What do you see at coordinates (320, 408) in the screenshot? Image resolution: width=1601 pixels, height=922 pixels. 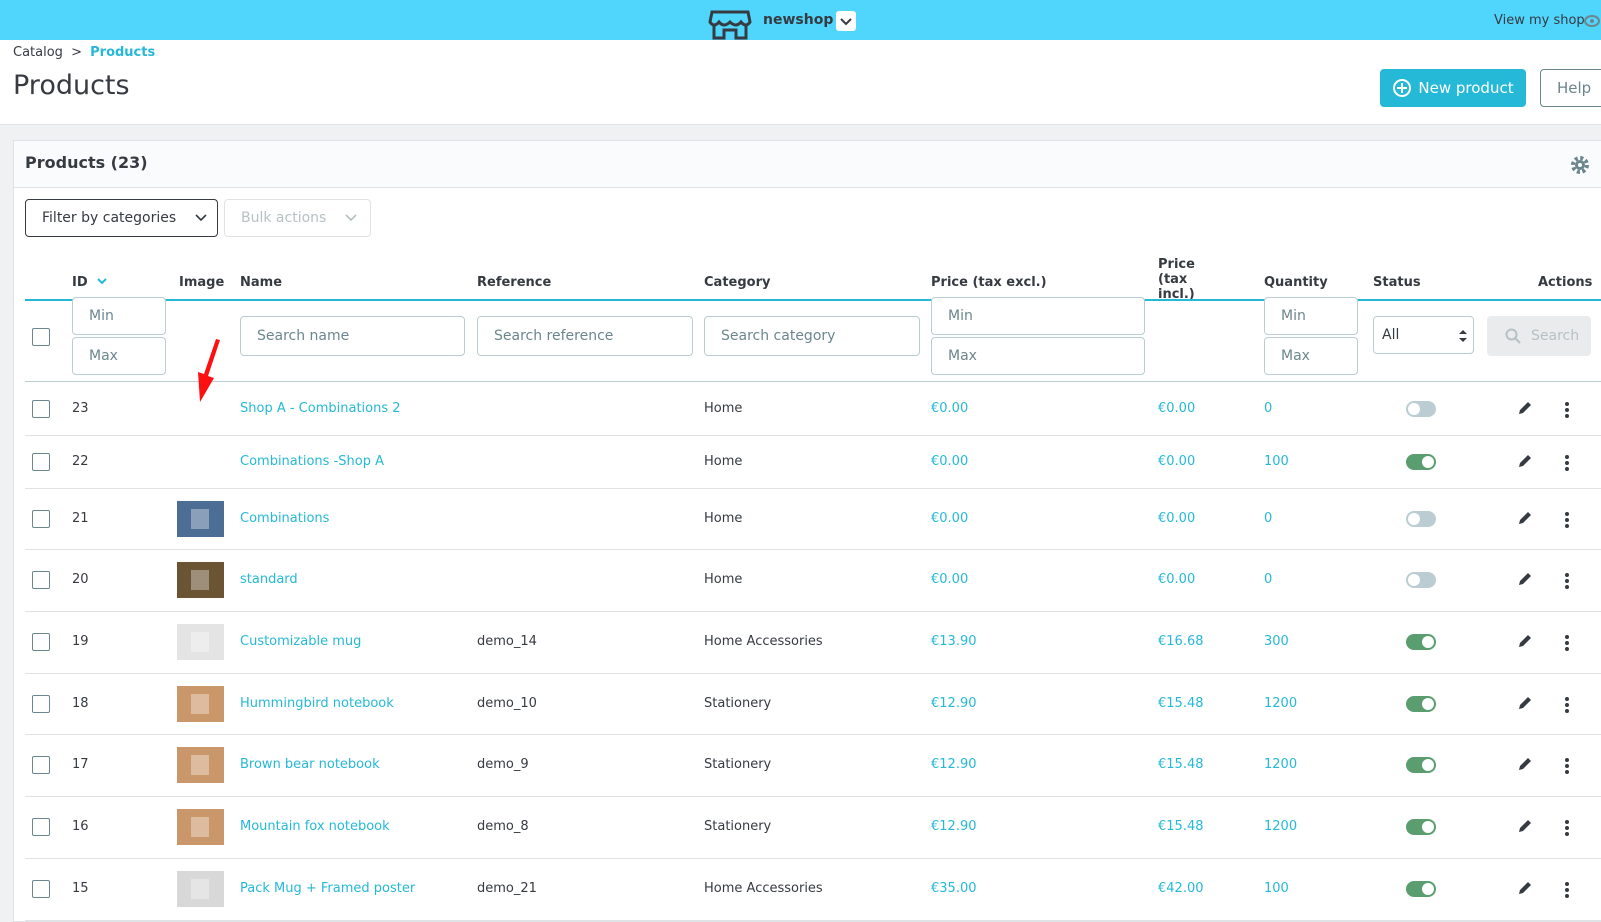 I see `product-name-link: Shop A - Combinations 2` at bounding box center [320, 408].